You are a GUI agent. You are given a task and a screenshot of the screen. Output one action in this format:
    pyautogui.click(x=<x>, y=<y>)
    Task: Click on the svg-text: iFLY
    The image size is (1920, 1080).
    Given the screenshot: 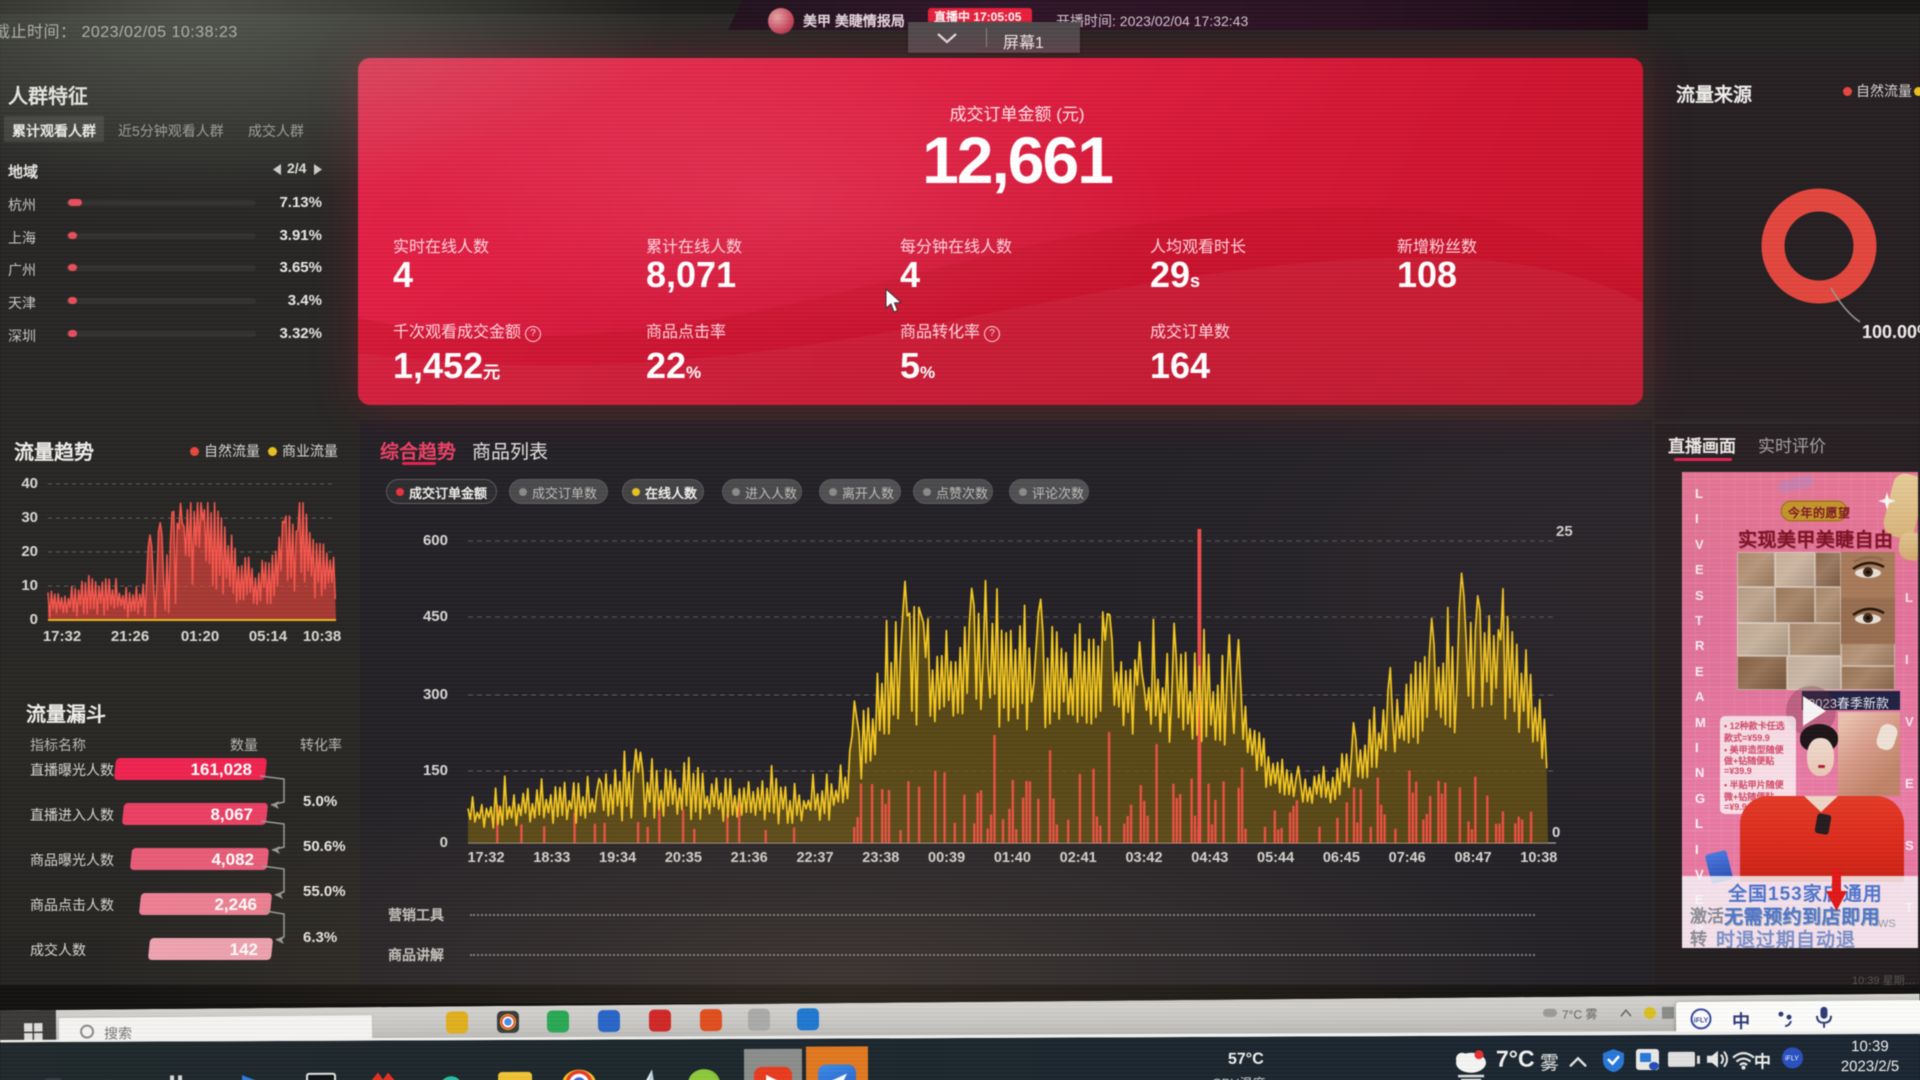 What is the action you would take?
    pyautogui.click(x=1701, y=1020)
    